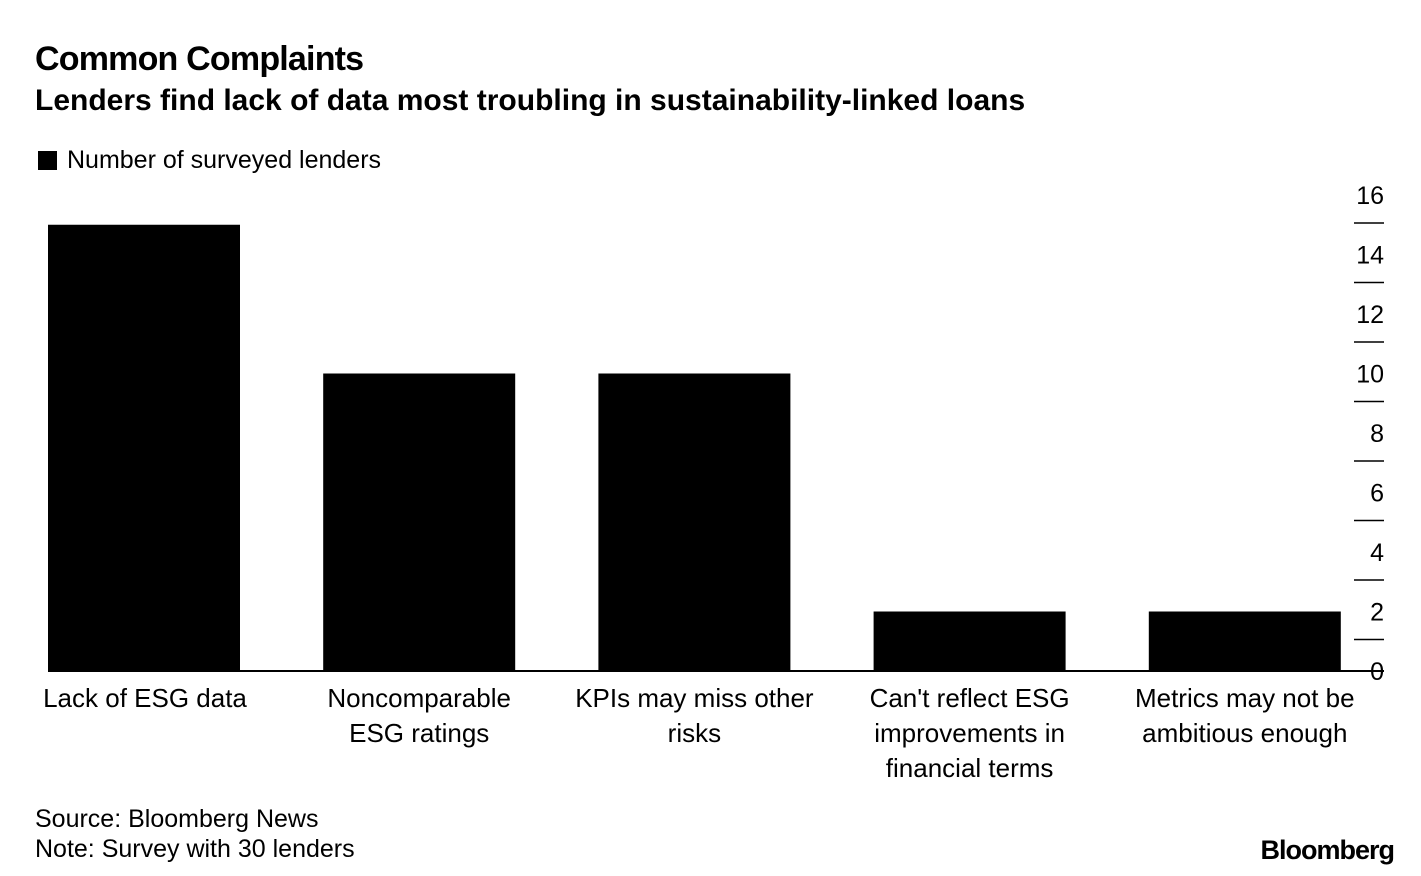  Describe the element at coordinates (419, 715) in the screenshot. I see `x-tick-label: Noncomparable ESG ratings` at that location.